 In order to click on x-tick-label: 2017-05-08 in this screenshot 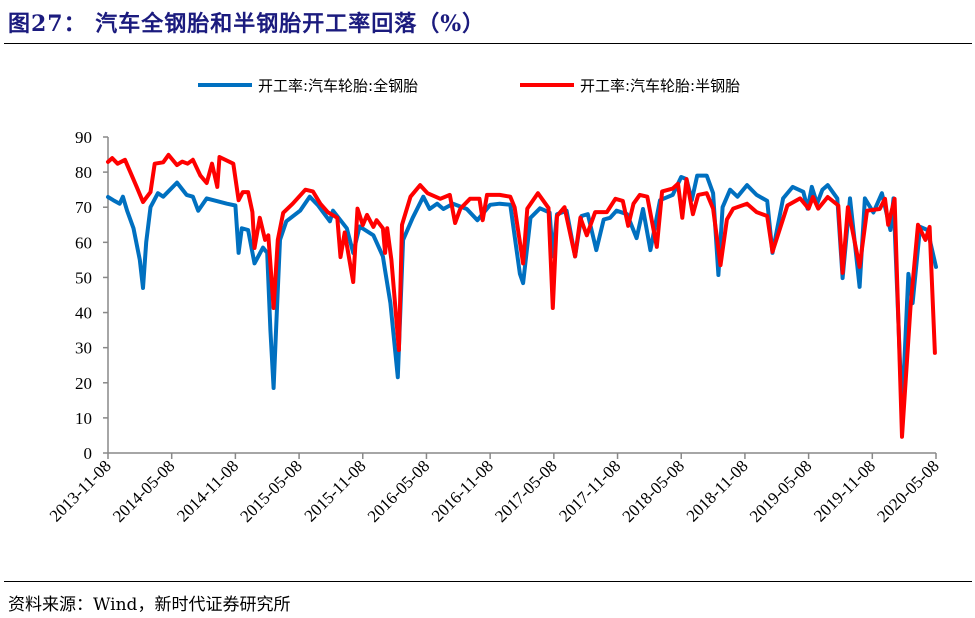, I will do `click(526, 491)`.